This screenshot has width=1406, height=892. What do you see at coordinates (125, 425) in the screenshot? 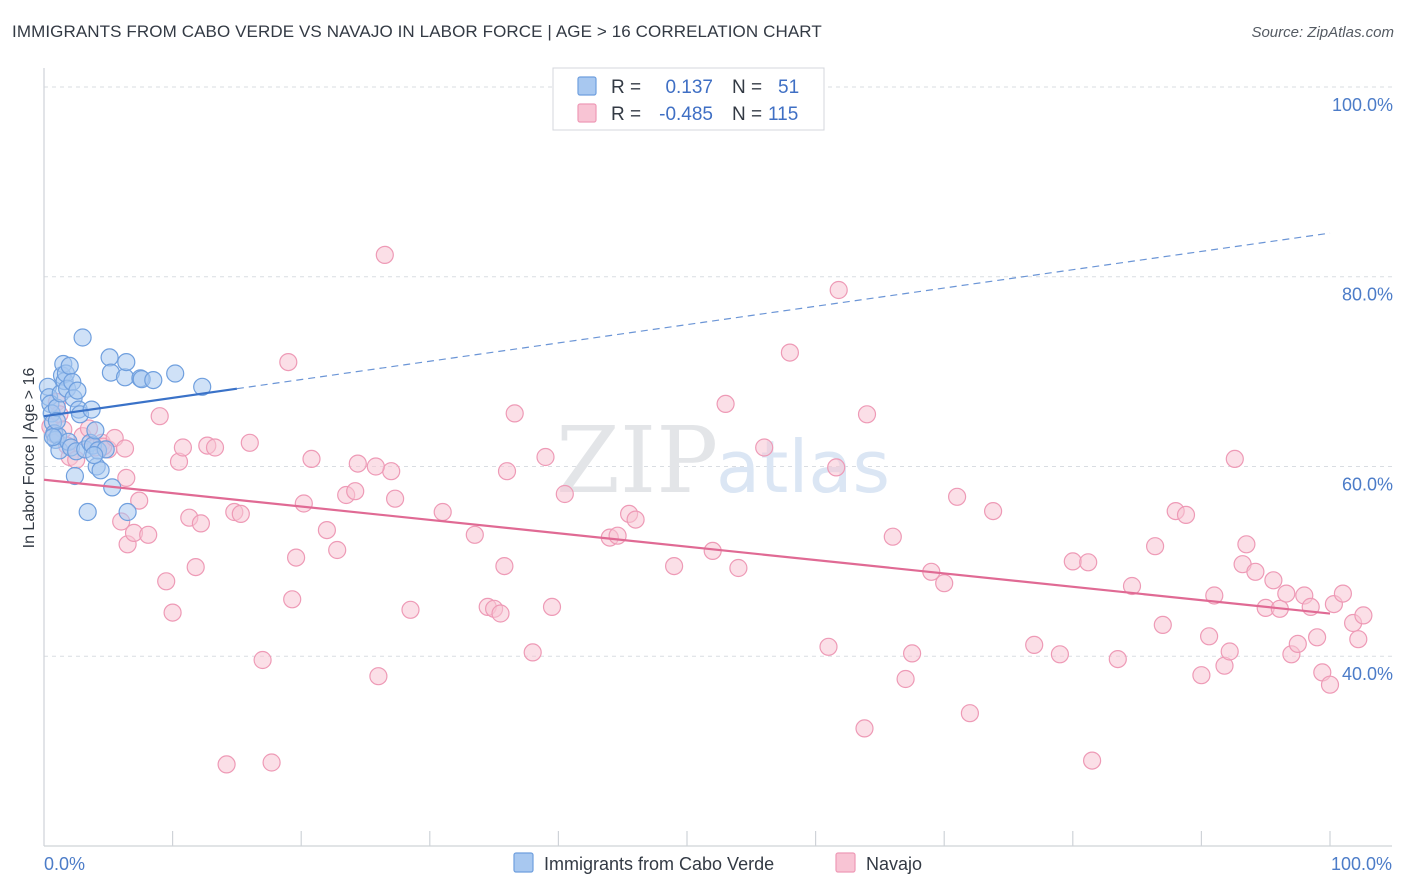
I see `cabo-verde-points` at bounding box center [125, 425].